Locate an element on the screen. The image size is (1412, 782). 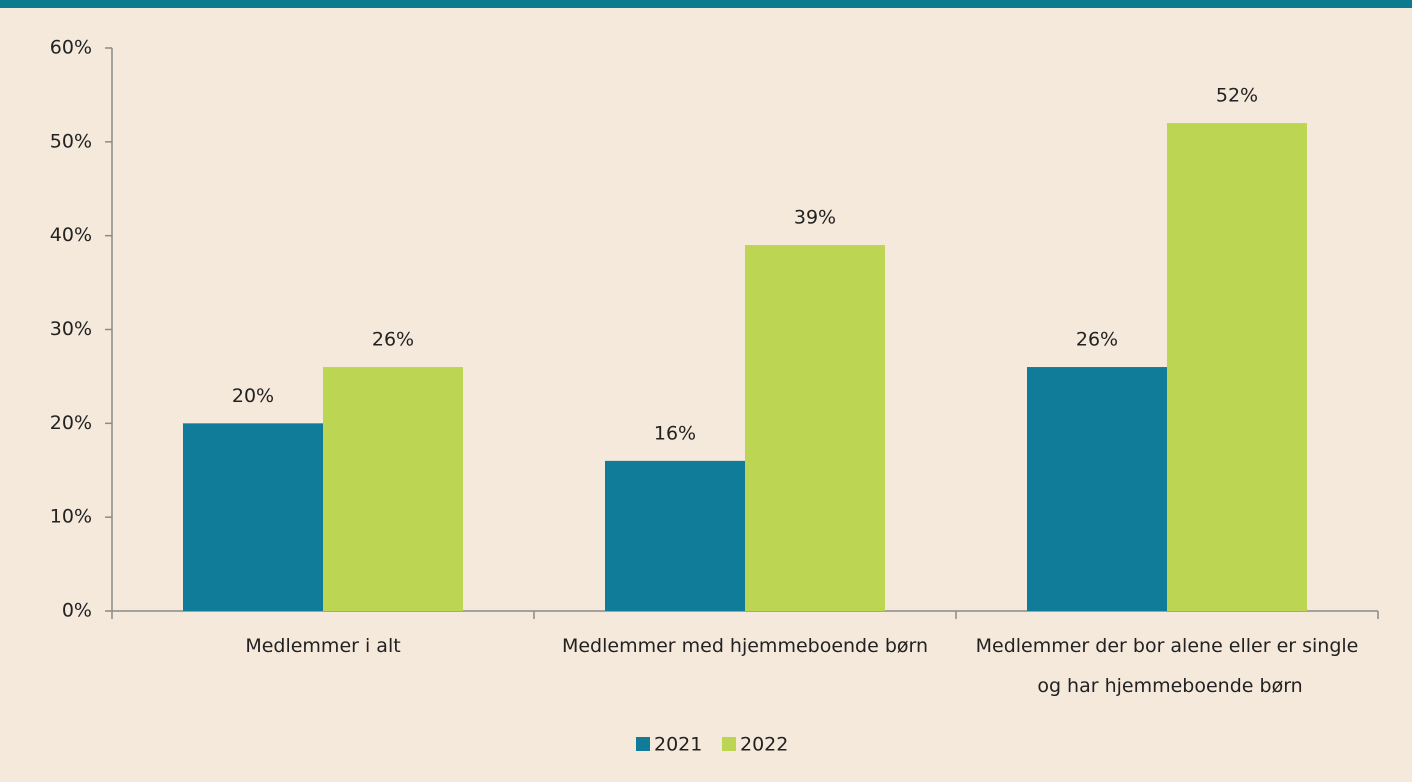
y-tick-label: 30% is located at coordinates (71, 329).